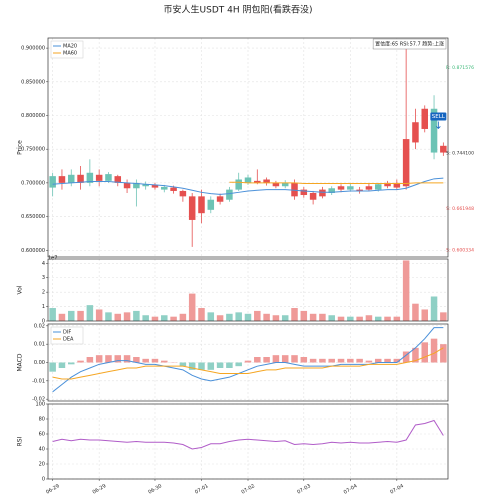 This screenshot has height=500, width=477. I want to click on y-tick-label: 2, so click(43, 293).